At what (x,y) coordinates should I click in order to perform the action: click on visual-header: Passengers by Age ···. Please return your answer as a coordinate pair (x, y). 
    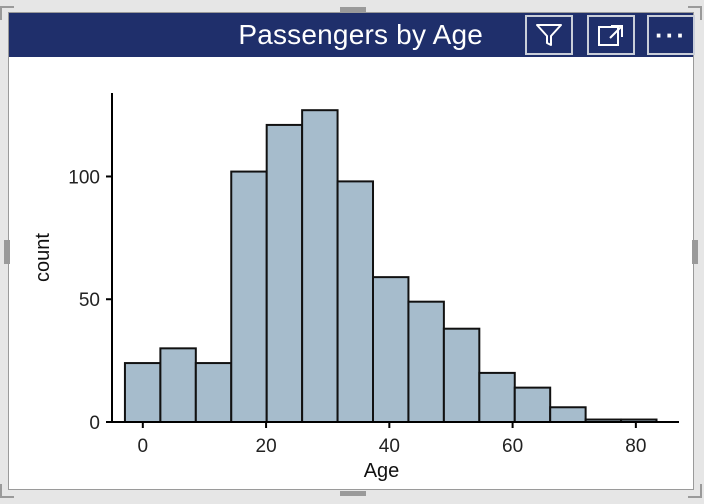
    Looking at the image, I should click on (352, 35).